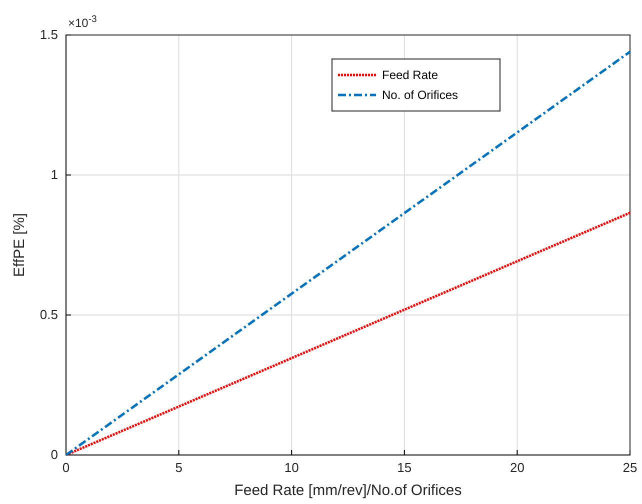 This screenshot has width=642, height=504. I want to click on y-axis-title: EffPE [%], so click(19, 245).